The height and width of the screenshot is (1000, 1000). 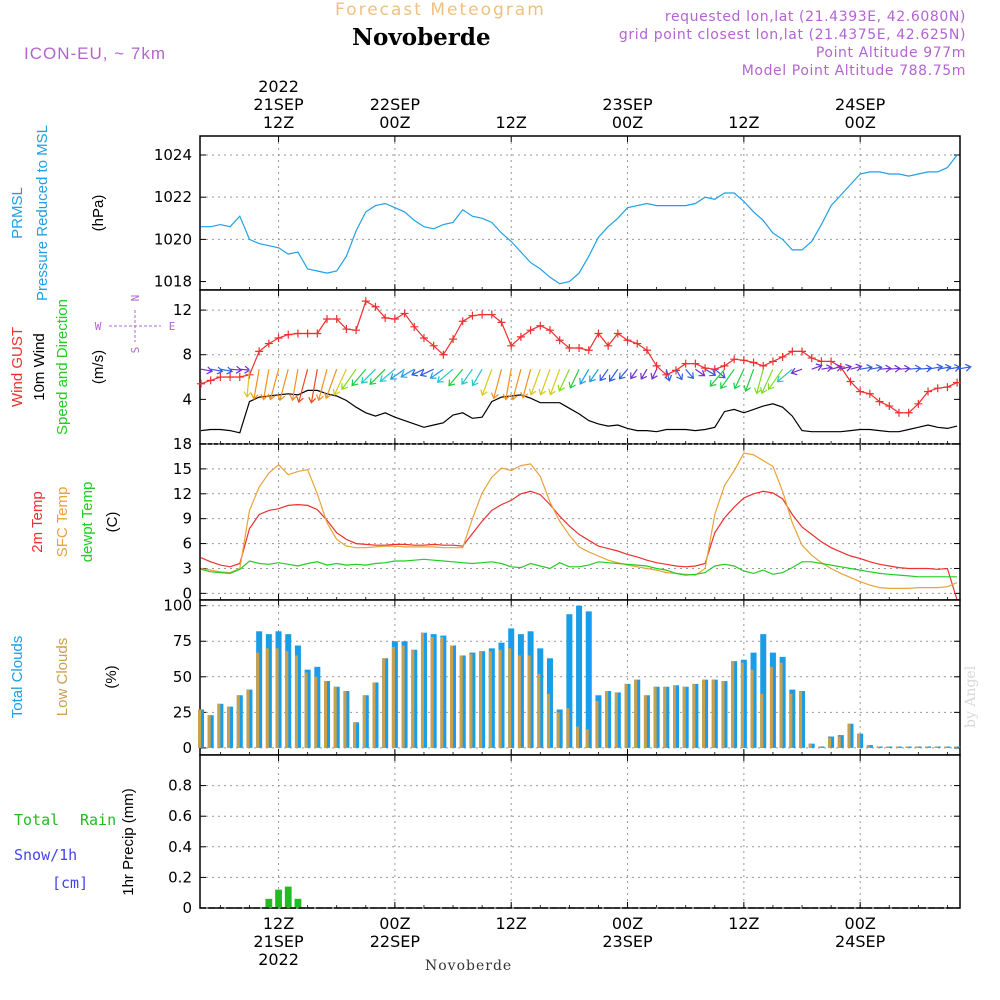 What do you see at coordinates (173, 155) in the screenshot?
I see `y-tick-label: 1024` at bounding box center [173, 155].